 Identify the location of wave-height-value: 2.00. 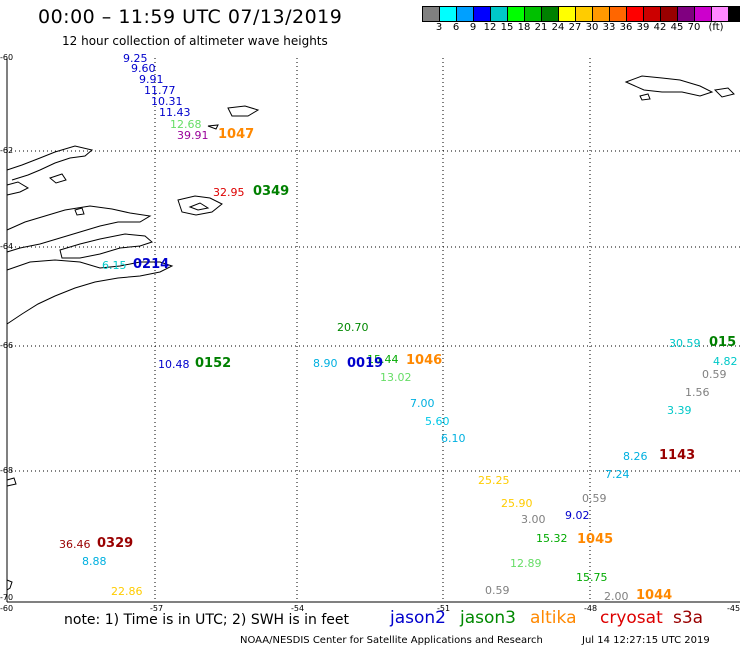
(616, 596).